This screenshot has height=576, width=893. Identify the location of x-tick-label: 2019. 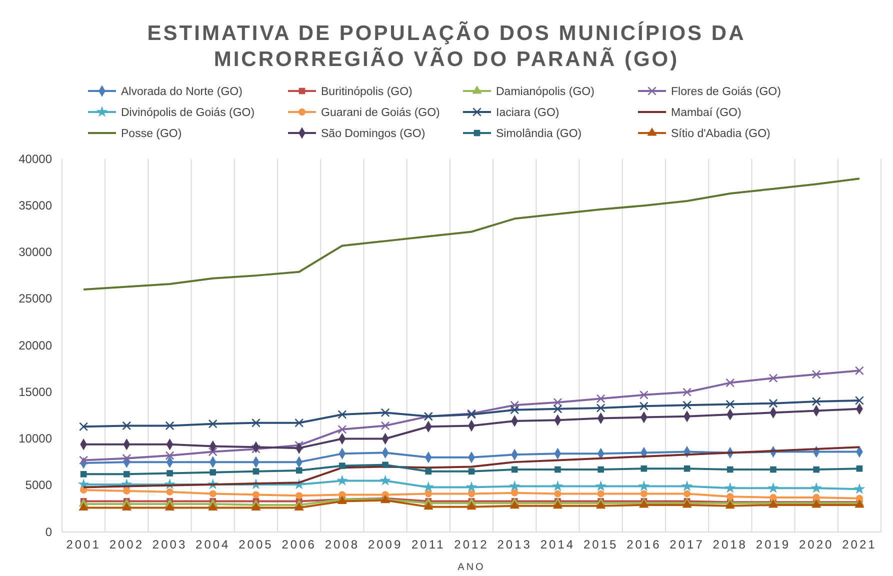
(773, 545).